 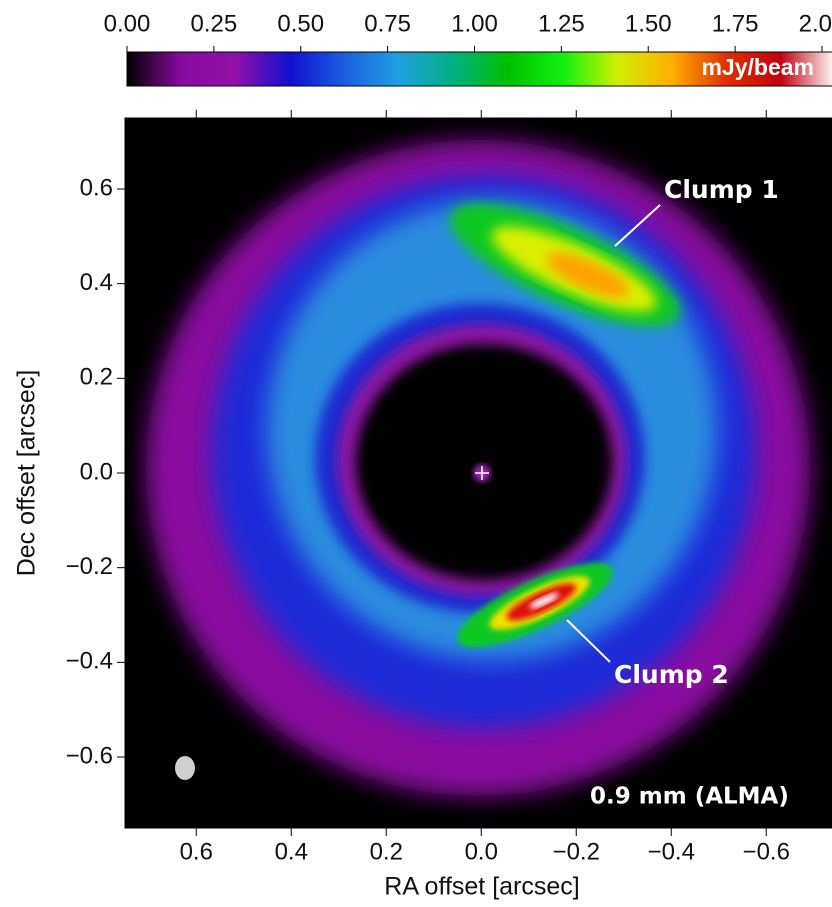 What do you see at coordinates (474, 23) in the screenshot?
I see `colorbar-tick-label: 1.00` at bounding box center [474, 23].